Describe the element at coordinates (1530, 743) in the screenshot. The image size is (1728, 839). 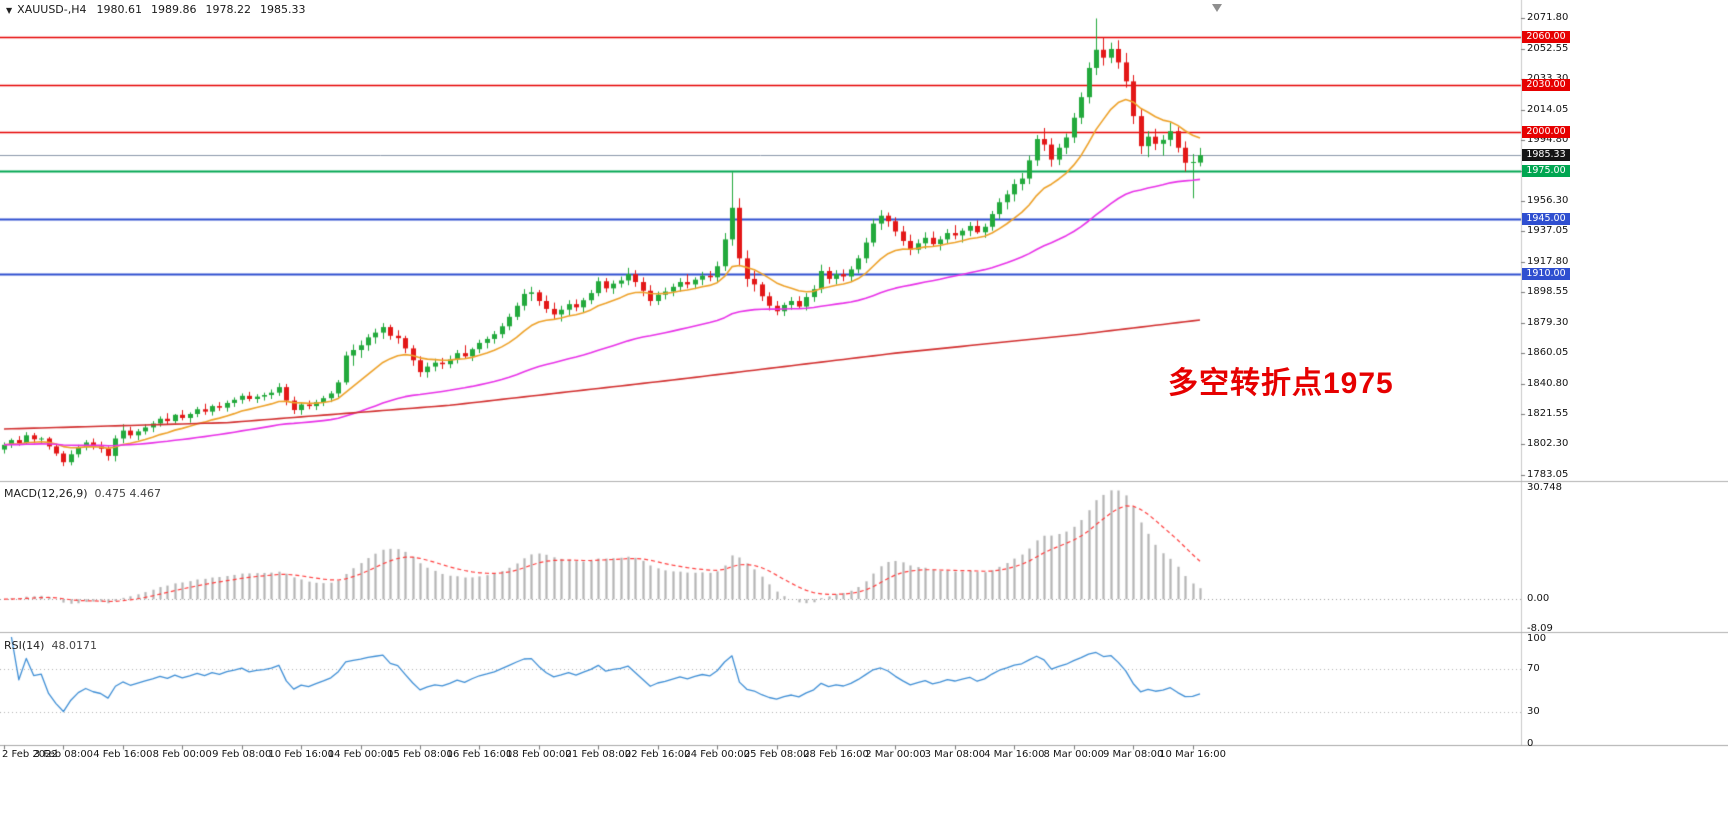
I see `rsi-tick-label: 0` at that location.